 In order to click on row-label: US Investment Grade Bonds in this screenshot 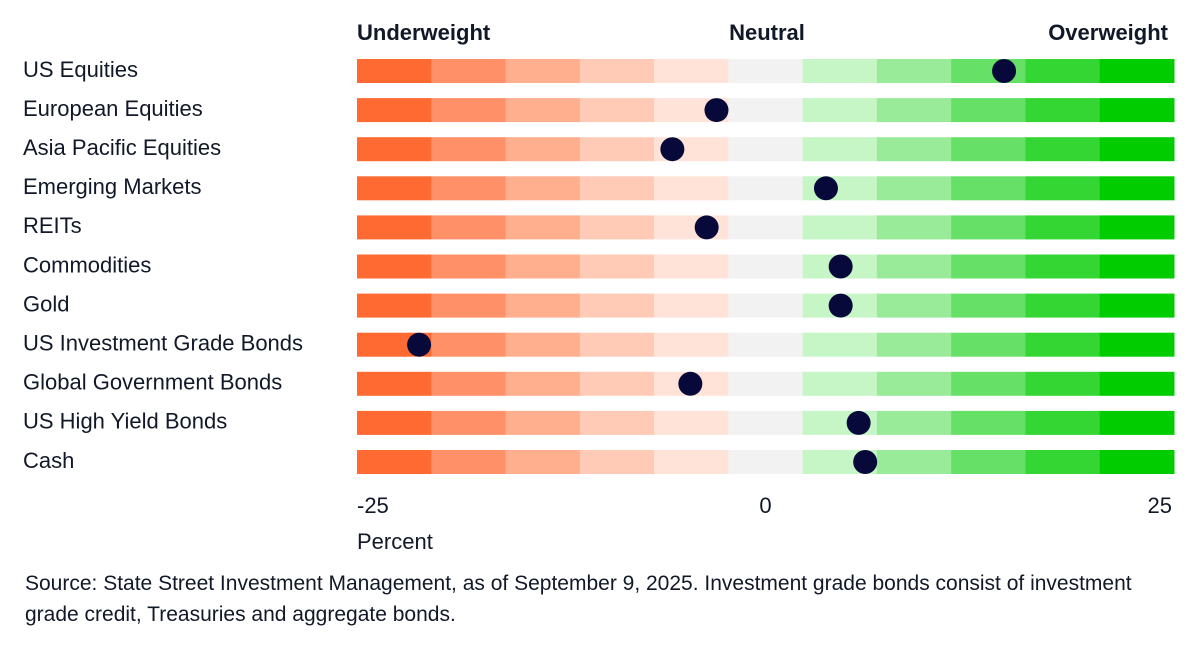, I will do `click(163, 343)`.